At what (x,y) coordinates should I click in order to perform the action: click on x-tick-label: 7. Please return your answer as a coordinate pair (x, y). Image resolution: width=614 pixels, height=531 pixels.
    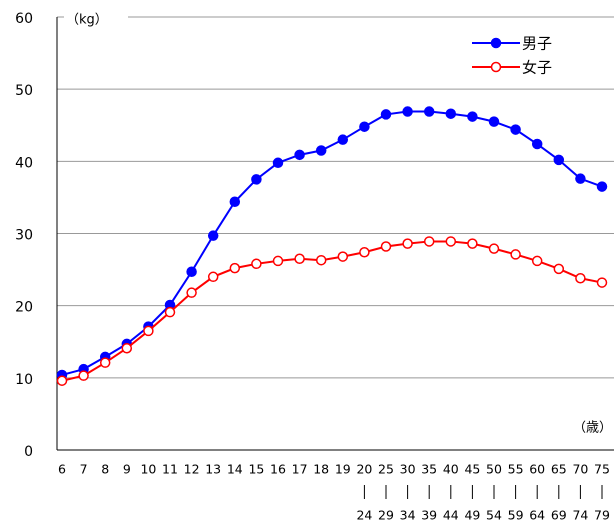
    Looking at the image, I should click on (84, 469).